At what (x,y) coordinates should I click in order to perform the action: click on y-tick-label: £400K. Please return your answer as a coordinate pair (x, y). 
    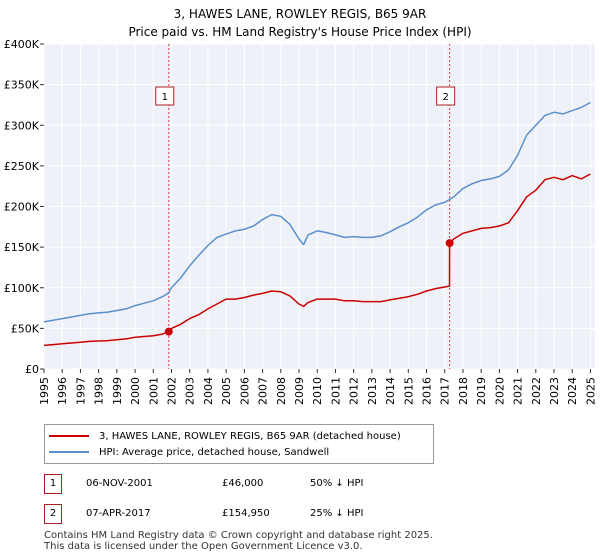
    Looking at the image, I should click on (22, 44).